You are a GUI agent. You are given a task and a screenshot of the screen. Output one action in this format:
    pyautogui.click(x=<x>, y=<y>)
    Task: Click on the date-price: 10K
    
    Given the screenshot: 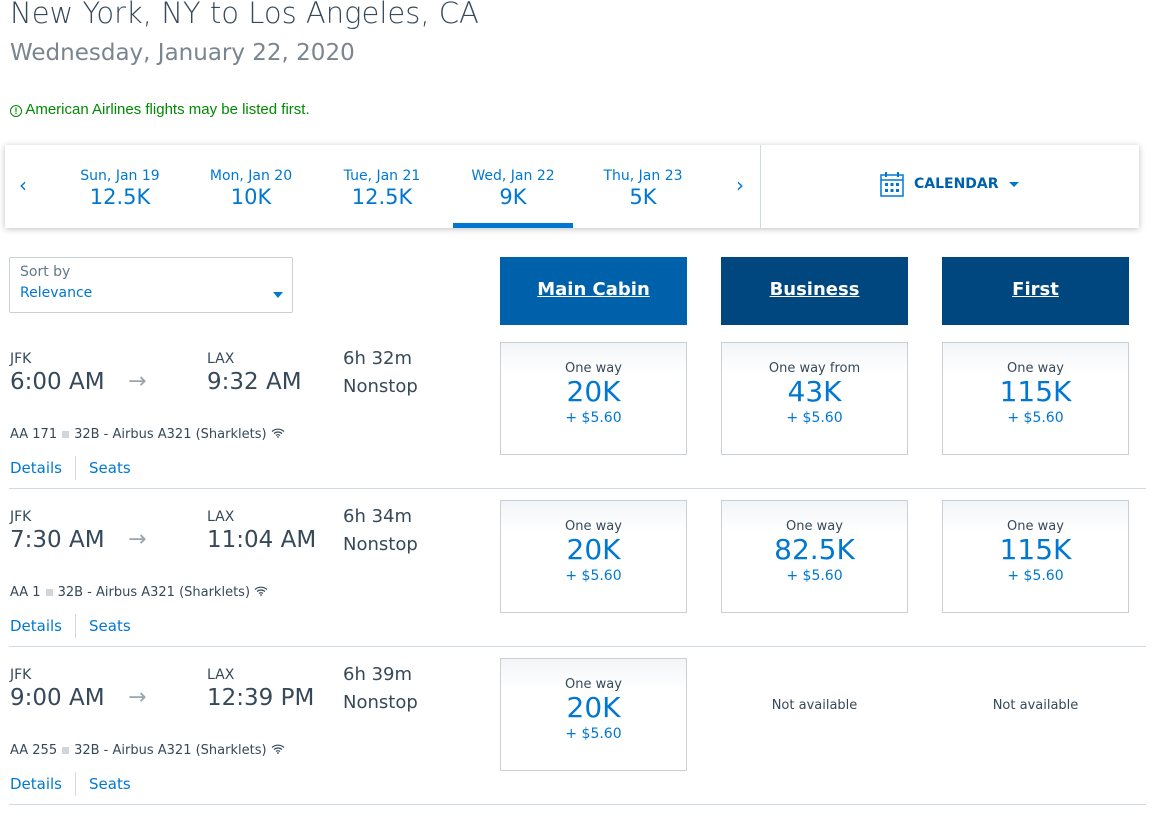 What is the action you would take?
    pyautogui.click(x=251, y=197)
    